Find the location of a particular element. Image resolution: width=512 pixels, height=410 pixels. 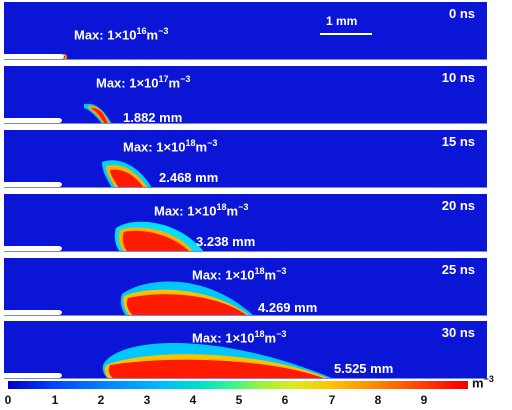

length-label: 3.238 mm is located at coordinates (226, 241).